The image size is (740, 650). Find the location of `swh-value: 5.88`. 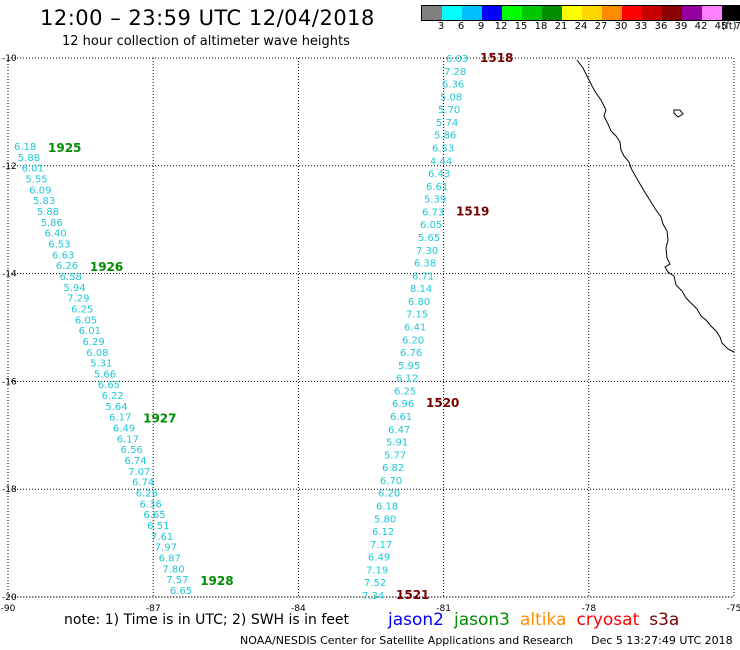

swh-value: 5.88 is located at coordinates (48, 212).